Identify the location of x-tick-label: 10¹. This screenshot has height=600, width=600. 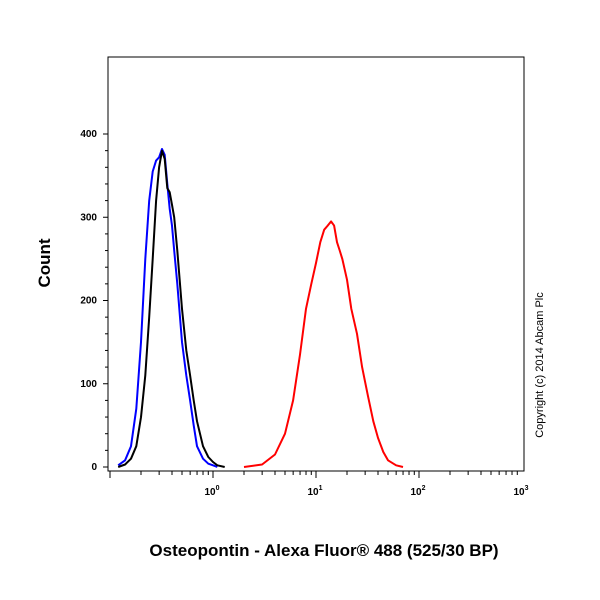
(314, 491).